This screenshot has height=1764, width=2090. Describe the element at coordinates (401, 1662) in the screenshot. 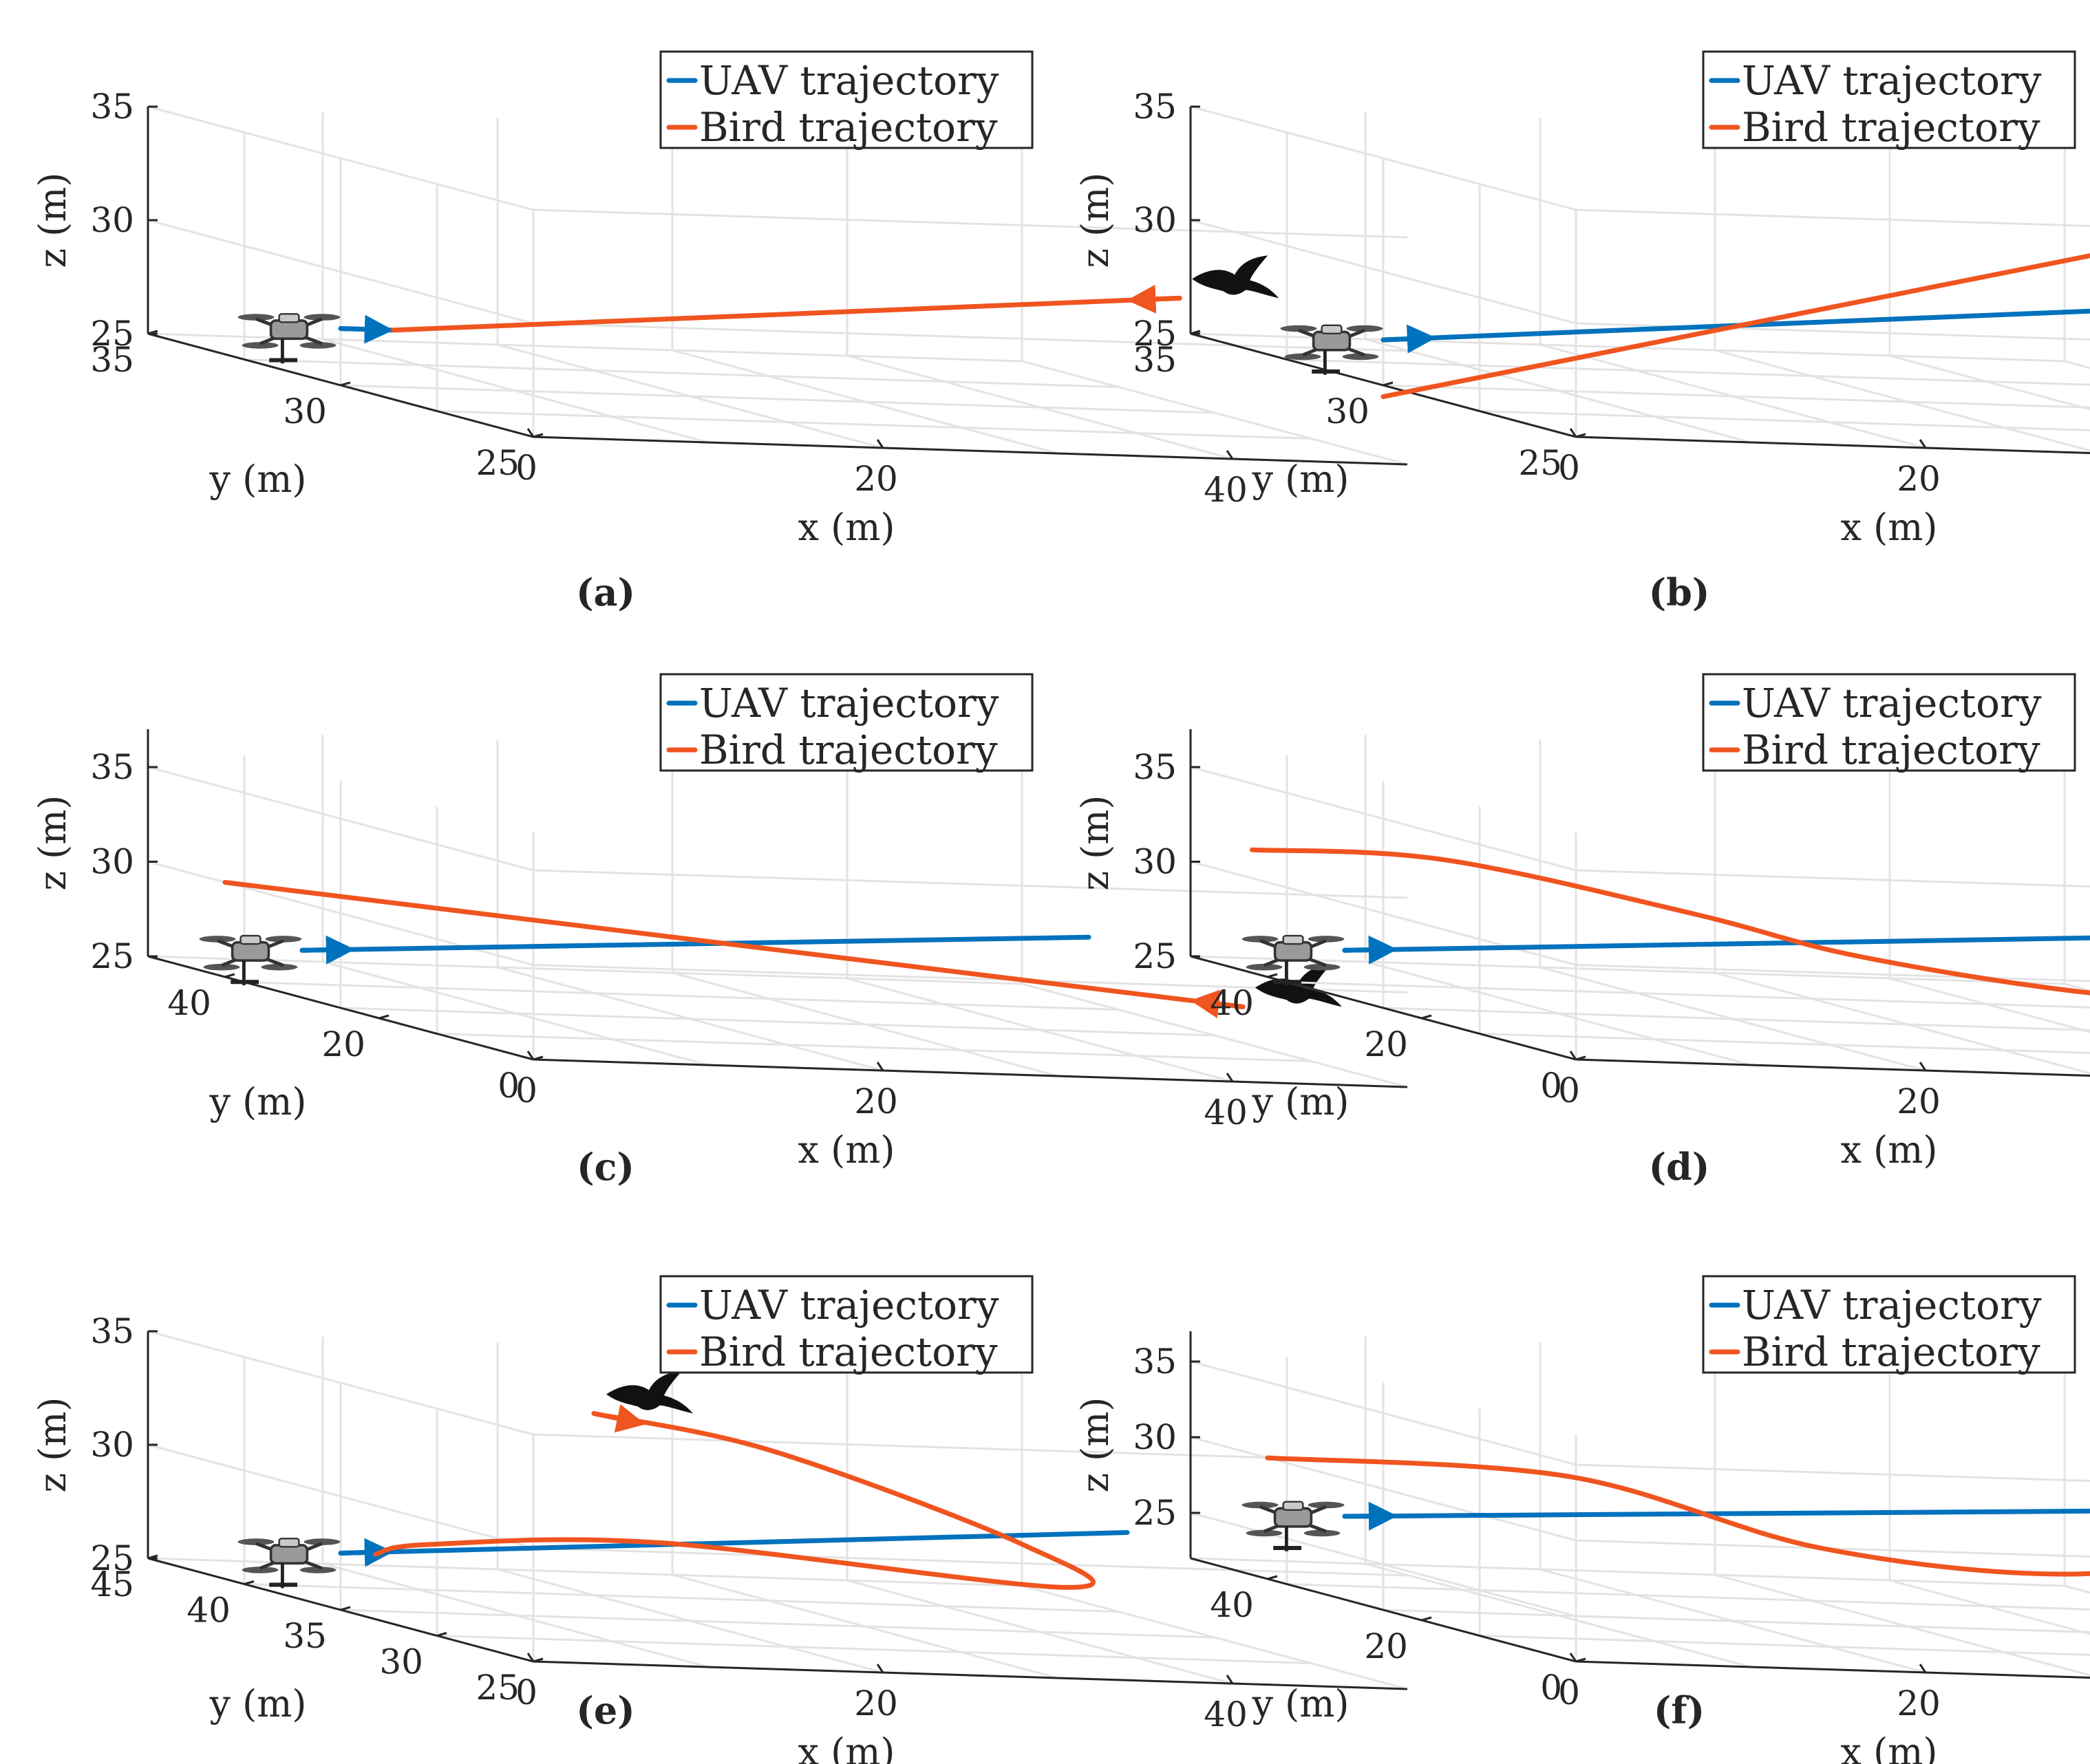

I see `y-tick-label: 30` at that location.